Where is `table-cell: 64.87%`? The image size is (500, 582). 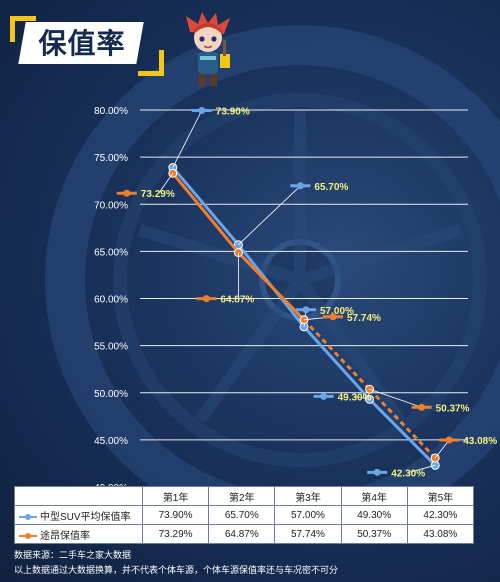
table-cell: 64.87% is located at coordinates (242, 534).